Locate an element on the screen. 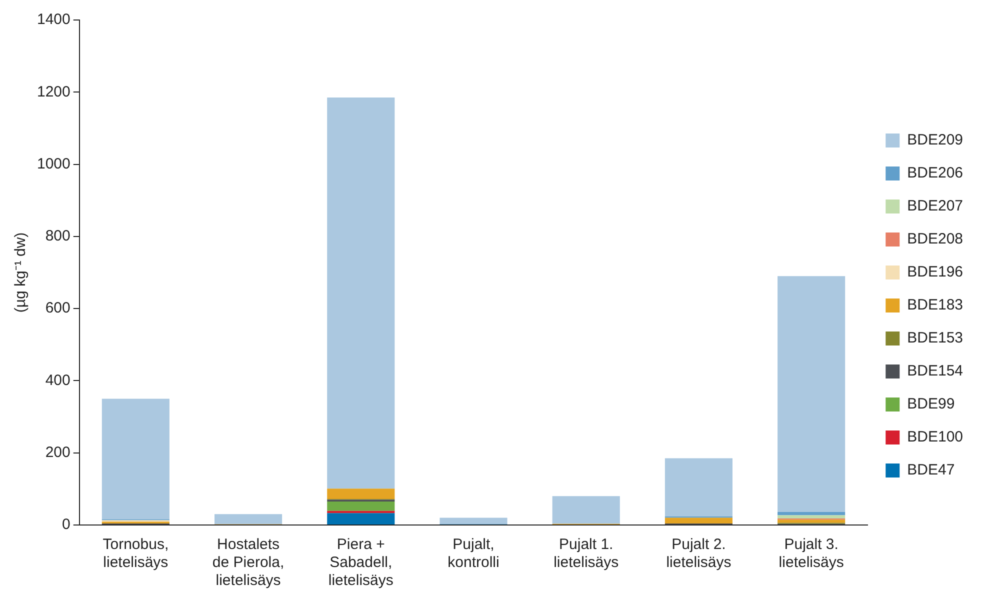 The height and width of the screenshot is (605, 995). y-tick-label: 600 is located at coordinates (57, 308).